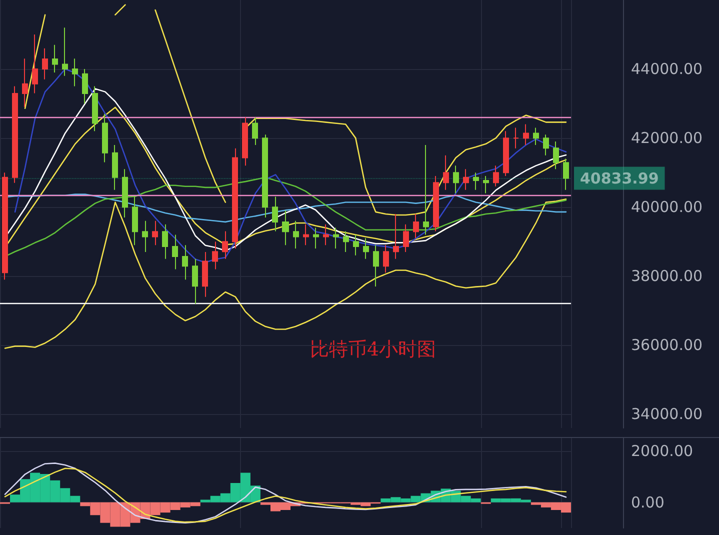  What do you see at coordinates (667, 345) in the screenshot?
I see `y-tick-label: 36000.00` at bounding box center [667, 345].